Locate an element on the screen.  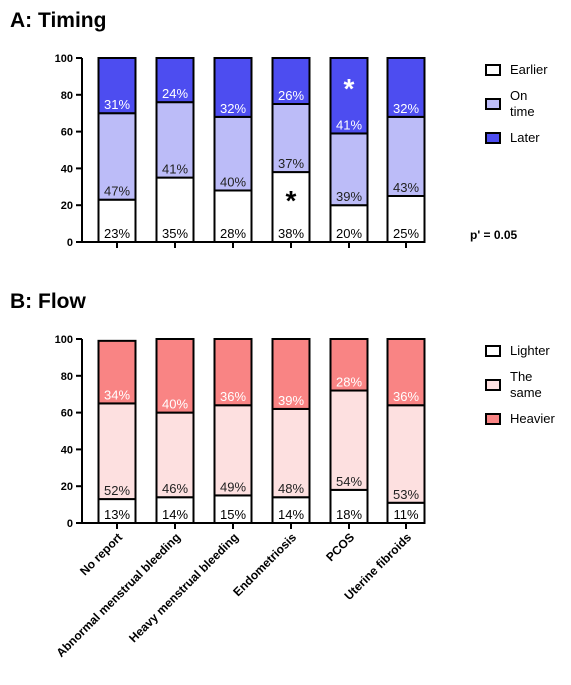
x-tick-label: Abnormal menstrual bleeding is located at coordinates (118, 595).